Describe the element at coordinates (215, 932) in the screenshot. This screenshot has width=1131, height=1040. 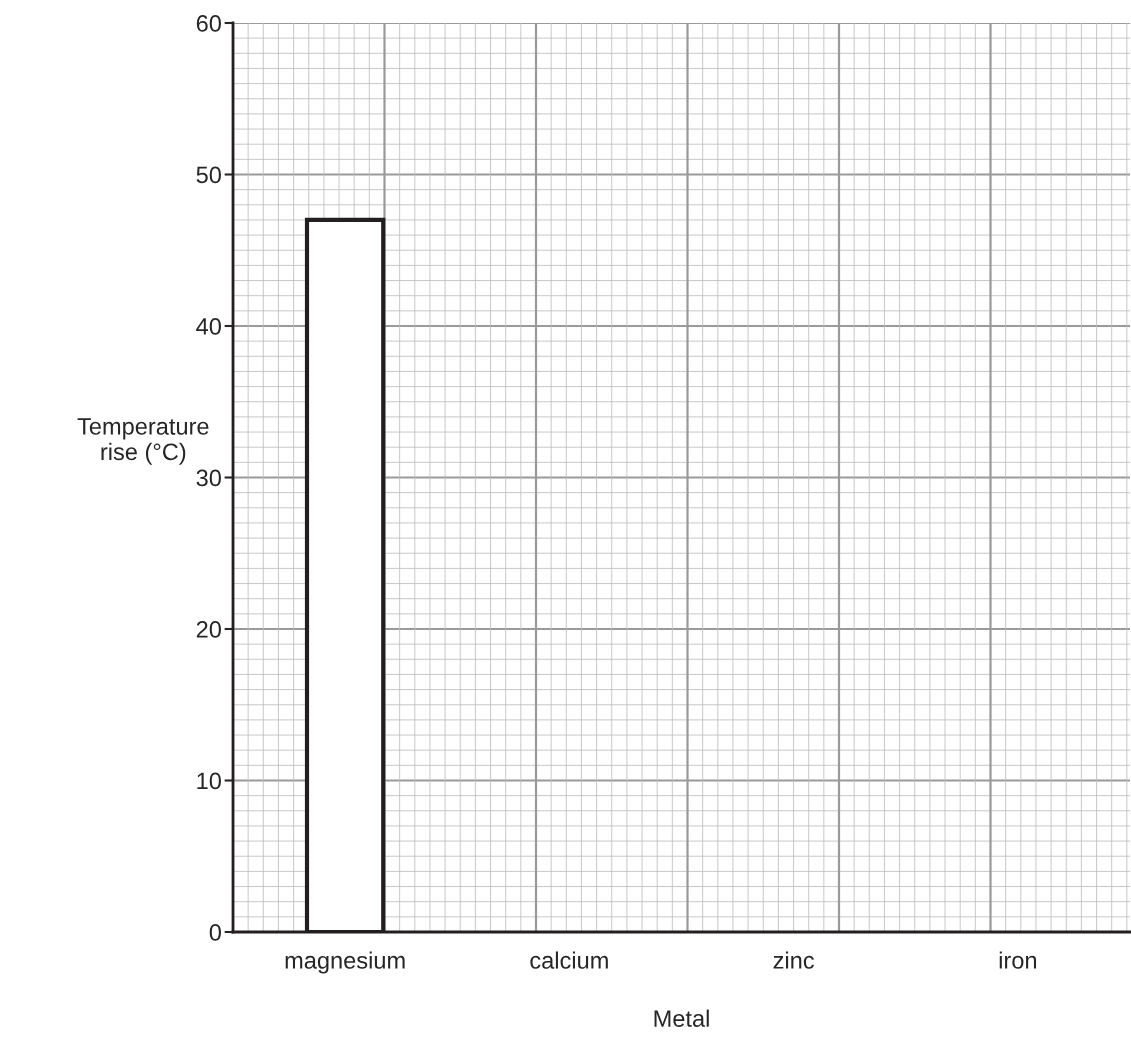
I see `y-tick-label: 0` at that location.